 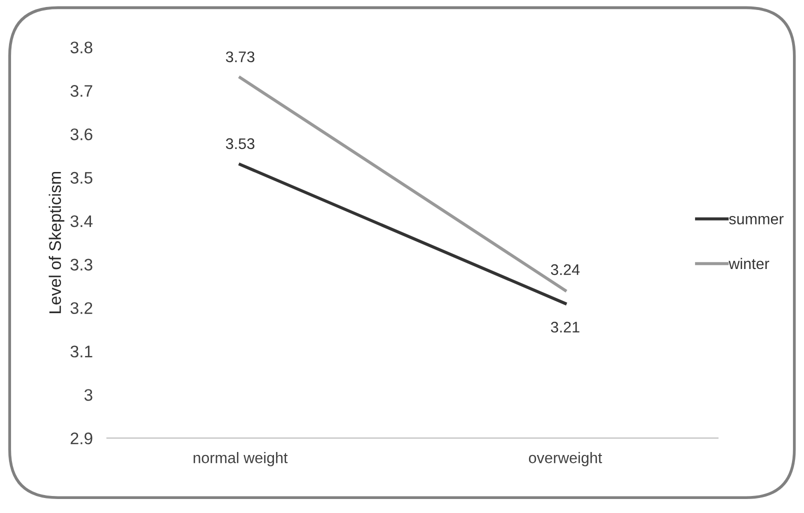 I want to click on y-axis-title: Level of Skepticism, so click(x=56, y=243).